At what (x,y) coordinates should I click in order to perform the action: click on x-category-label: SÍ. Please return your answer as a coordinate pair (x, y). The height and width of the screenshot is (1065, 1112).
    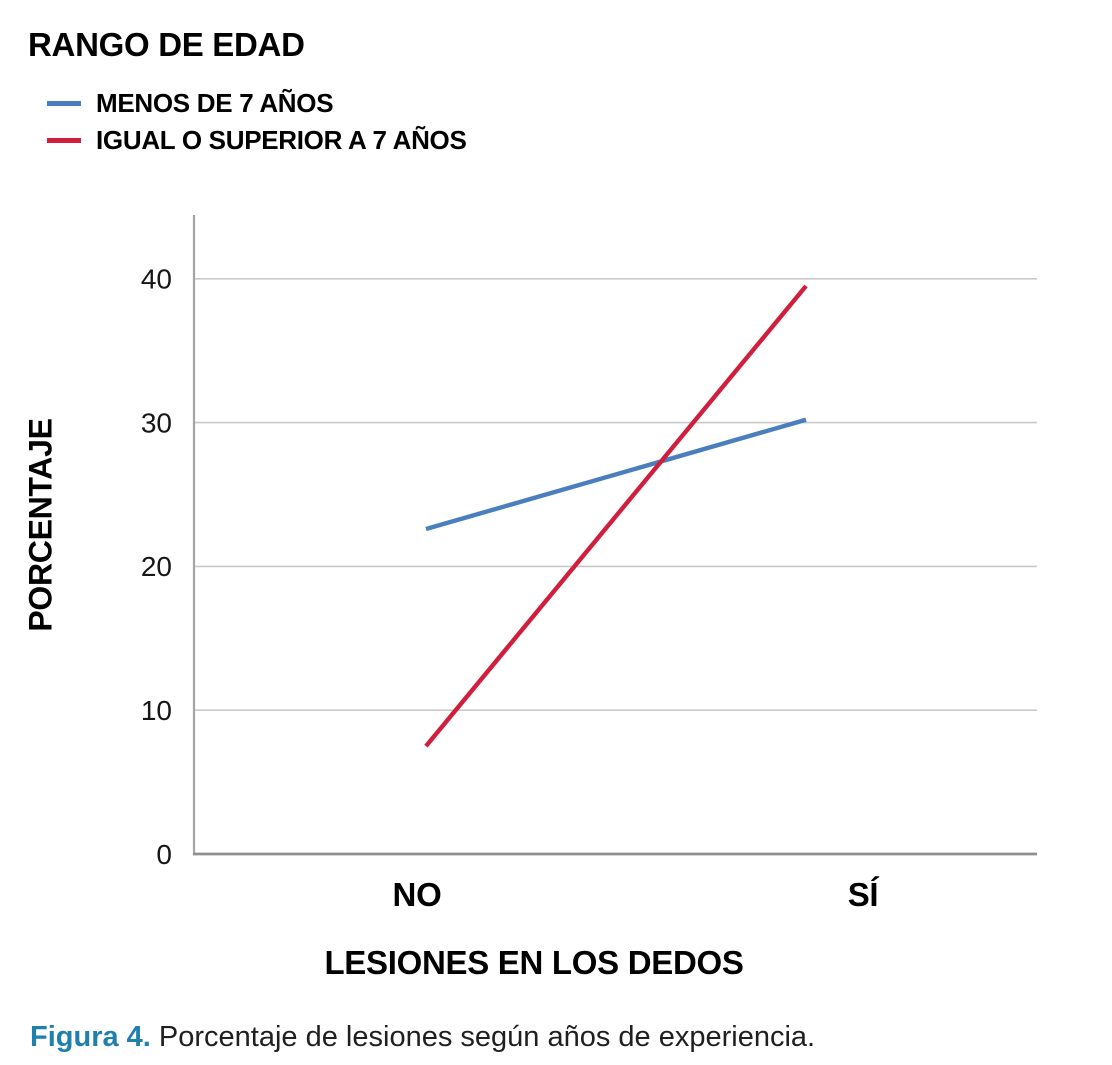
    Looking at the image, I should click on (864, 894).